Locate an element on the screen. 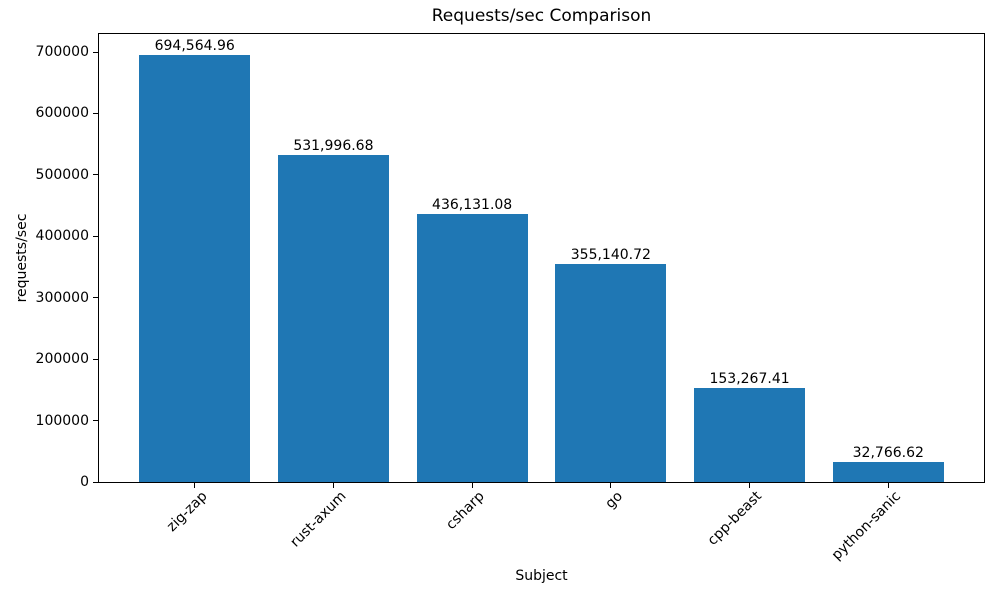 The width and height of the screenshot is (1000, 600). y-tick-label: 700000 is located at coordinates (62, 52).